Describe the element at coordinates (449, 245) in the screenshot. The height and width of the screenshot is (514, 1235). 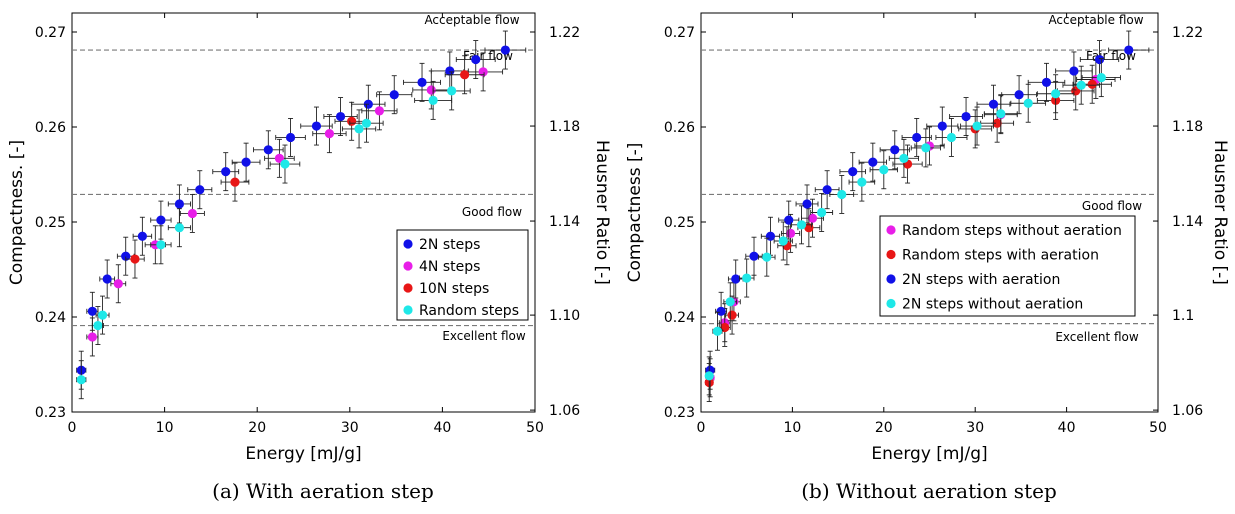
I see `legend-label: 2N steps` at that location.